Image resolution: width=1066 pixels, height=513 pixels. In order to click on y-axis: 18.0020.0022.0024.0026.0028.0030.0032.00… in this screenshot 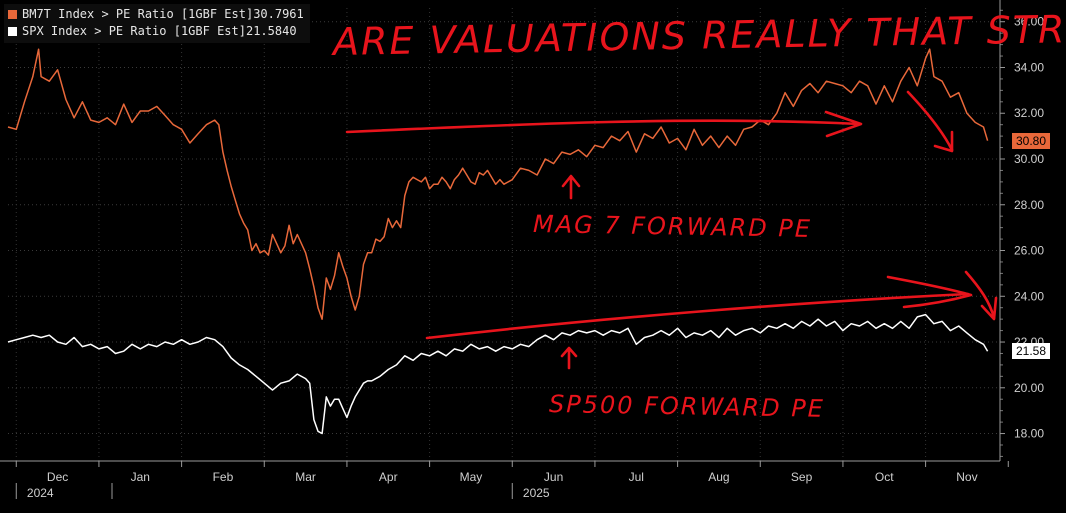, I will do `click(1021, 230)`.